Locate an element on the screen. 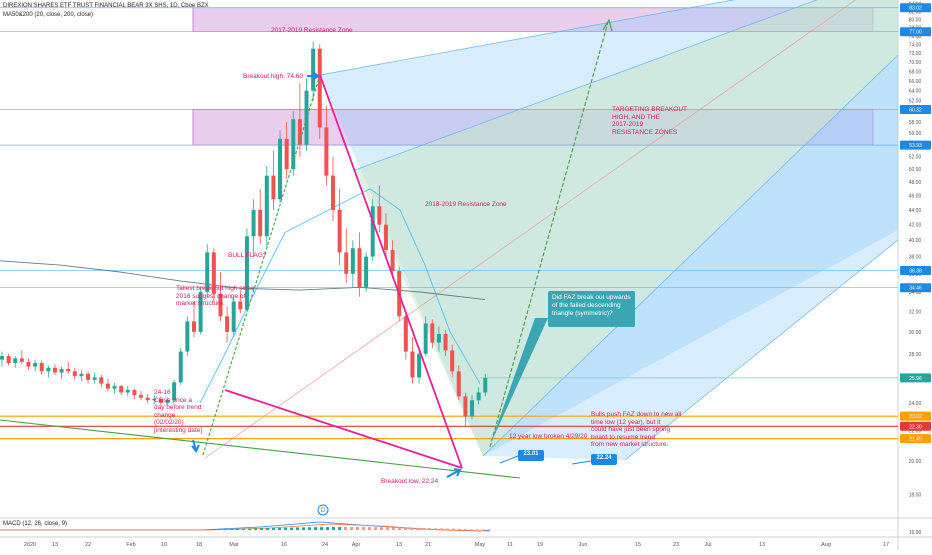 This screenshot has height=555, width=932. ma-indicator-label: MA50&200 (20, close, 200, close) is located at coordinates (48, 15).